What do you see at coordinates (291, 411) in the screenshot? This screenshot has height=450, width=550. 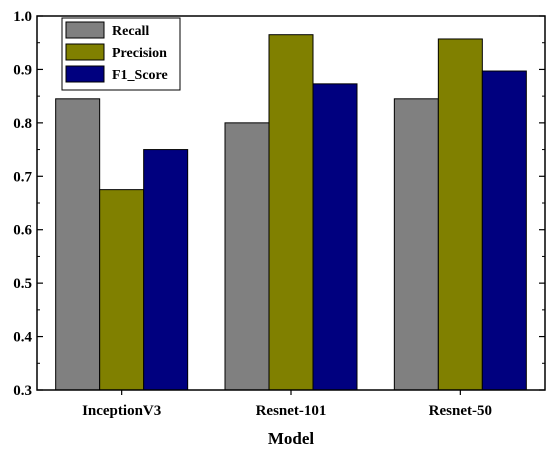 I see `x-tick-label: Resnet-101` at bounding box center [291, 411].